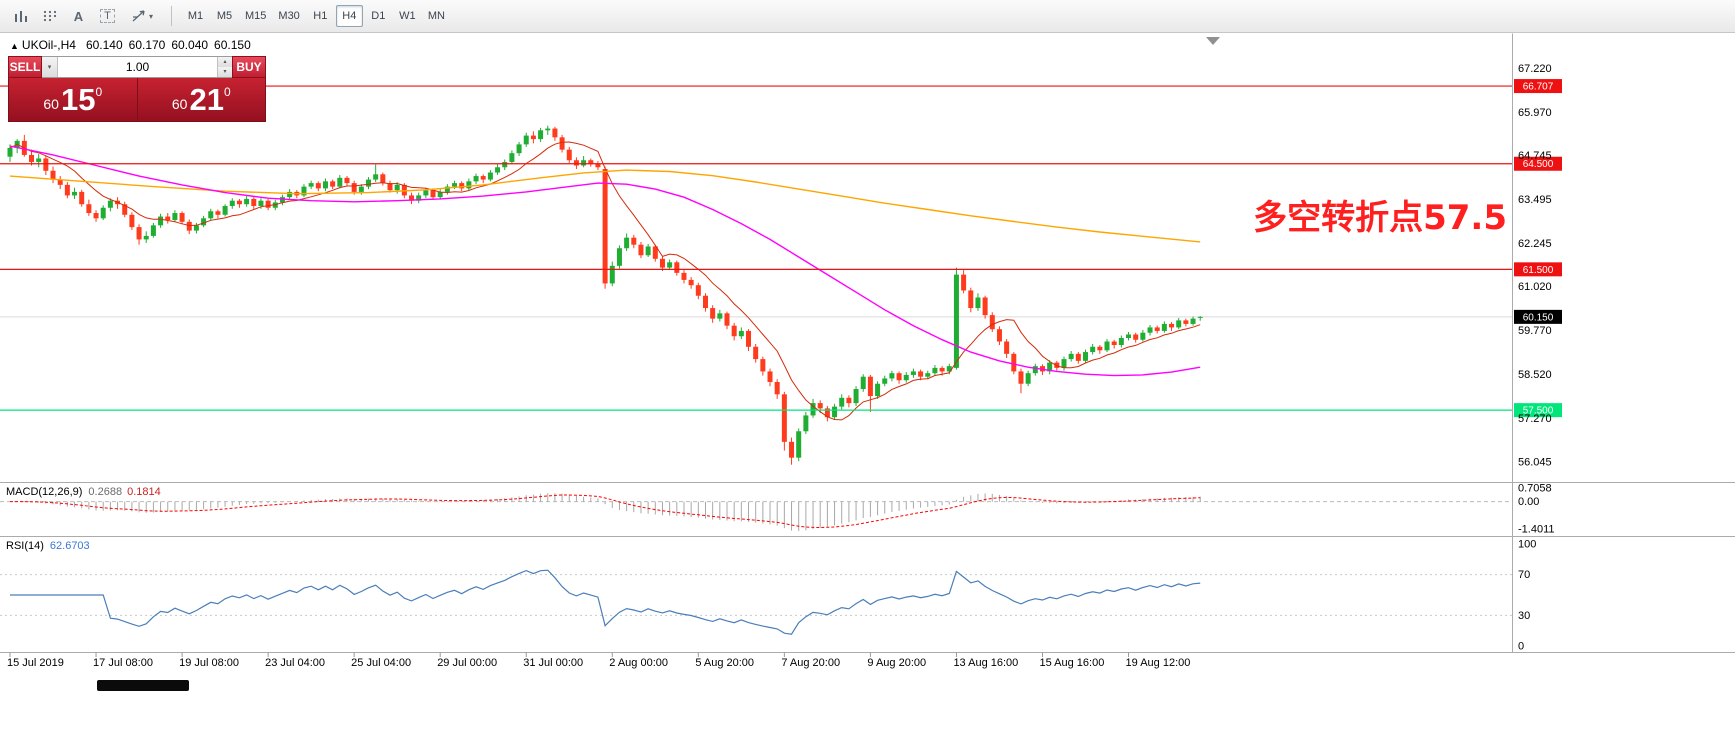 This screenshot has height=751, width=1735. What do you see at coordinates (227, 92) in the screenshot?
I see `buy-price-sup: 0` at bounding box center [227, 92].